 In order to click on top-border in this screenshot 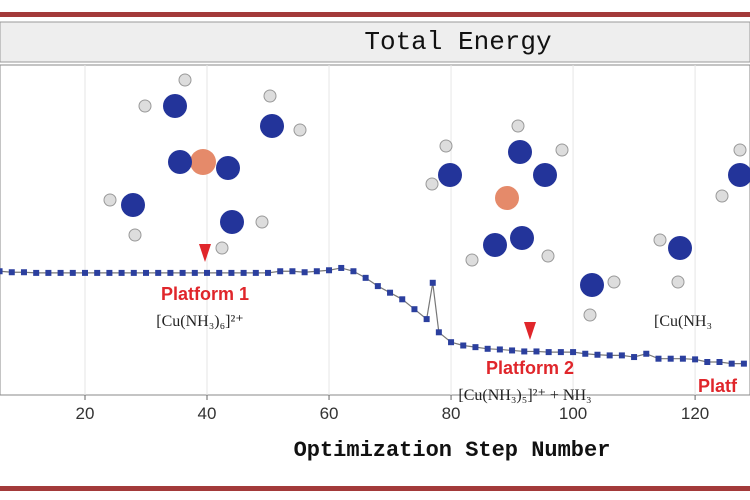, I will do `click(375, 14)`.